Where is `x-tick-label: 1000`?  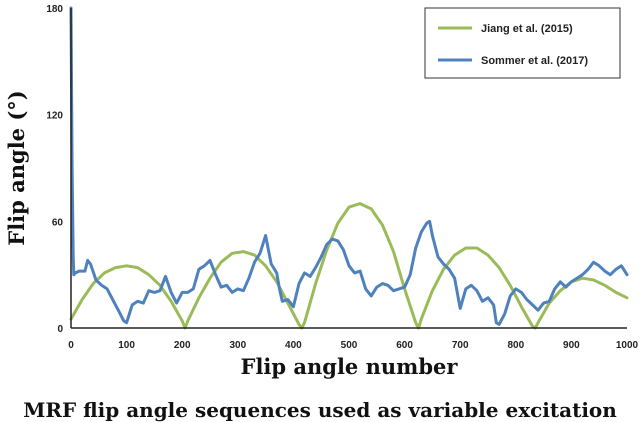 x-tick-label: 1000 is located at coordinates (627, 345).